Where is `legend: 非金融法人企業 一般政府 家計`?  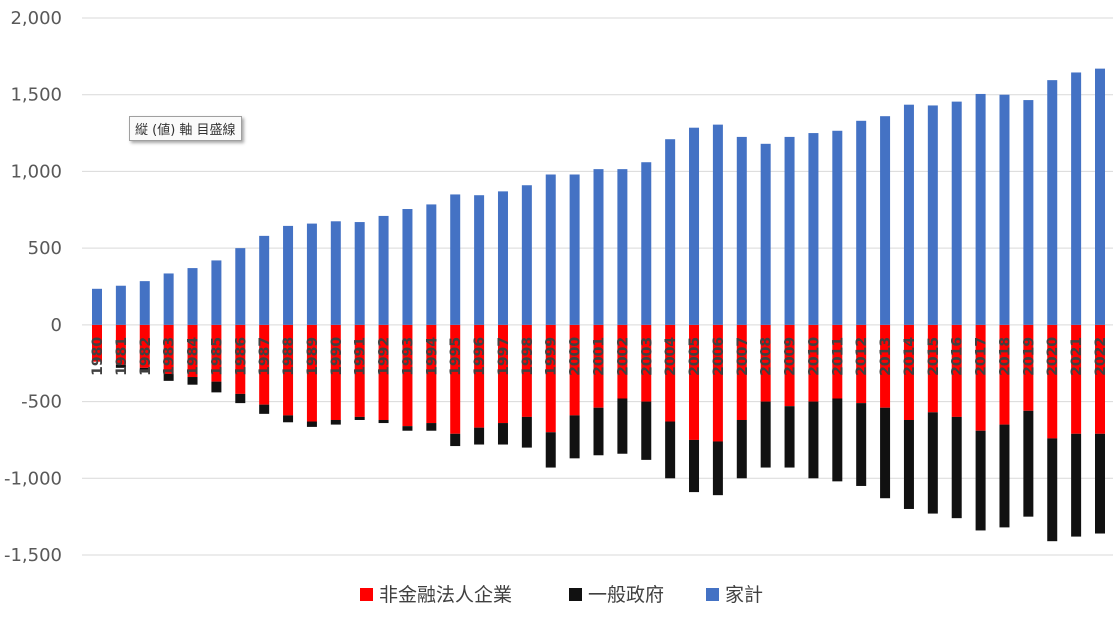
legend: 非金融法人企業 一般政府 家計 is located at coordinates (561, 595).